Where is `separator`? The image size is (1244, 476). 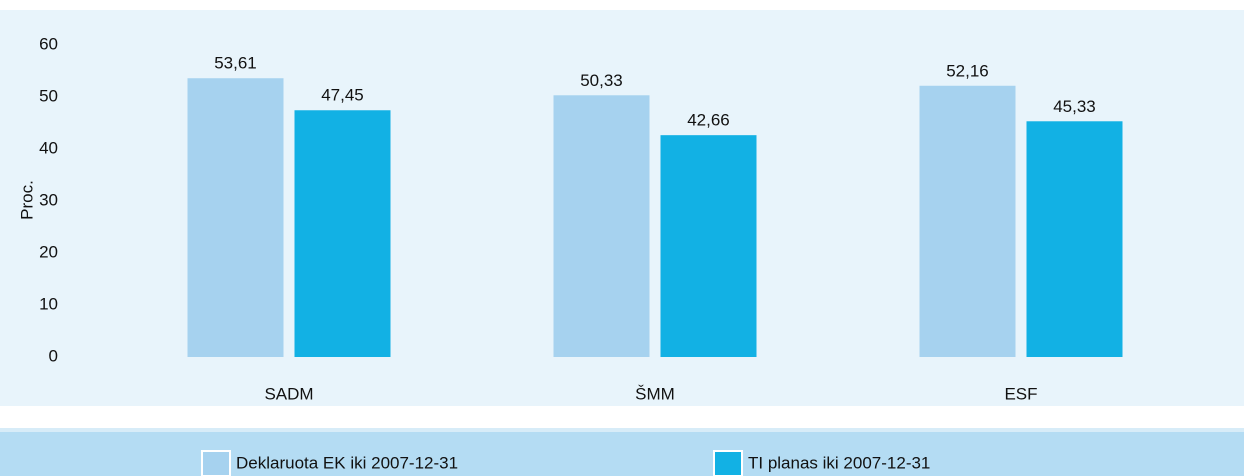
separator is located at coordinates (622, 430).